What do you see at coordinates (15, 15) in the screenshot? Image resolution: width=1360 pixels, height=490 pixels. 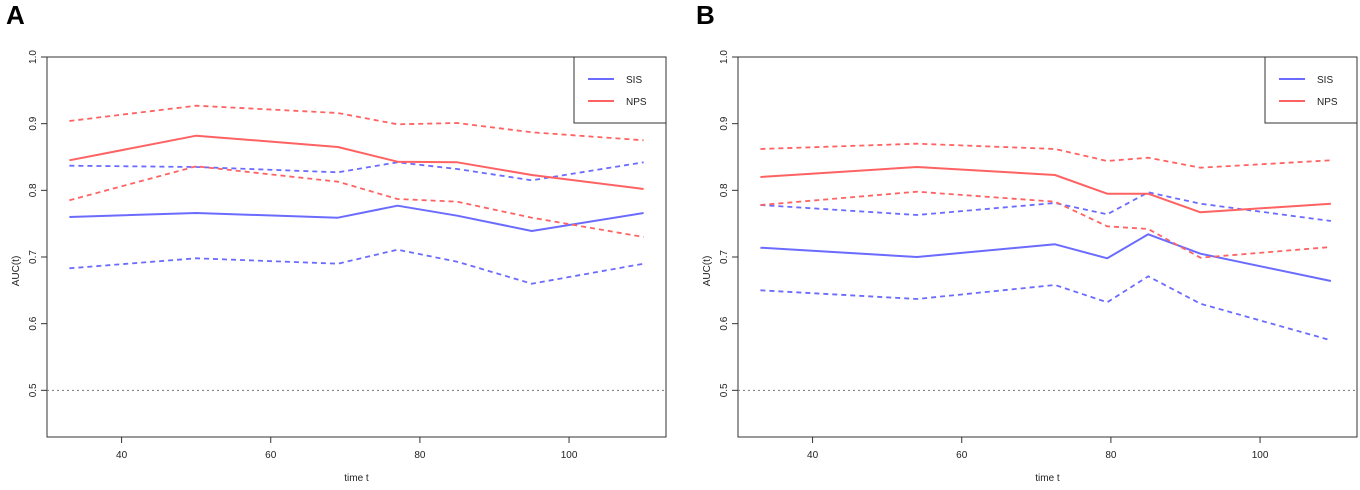 I see `panel-label: A` at bounding box center [15, 15].